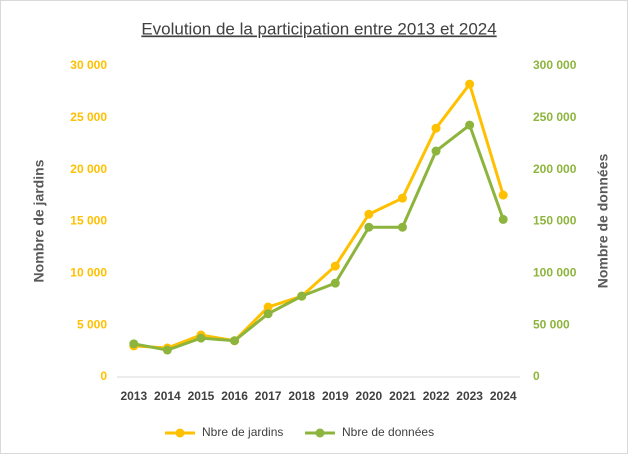 This screenshot has height=455, width=629. Describe the element at coordinates (268, 396) in the screenshot. I see `x-tick-label: 2017` at that location.